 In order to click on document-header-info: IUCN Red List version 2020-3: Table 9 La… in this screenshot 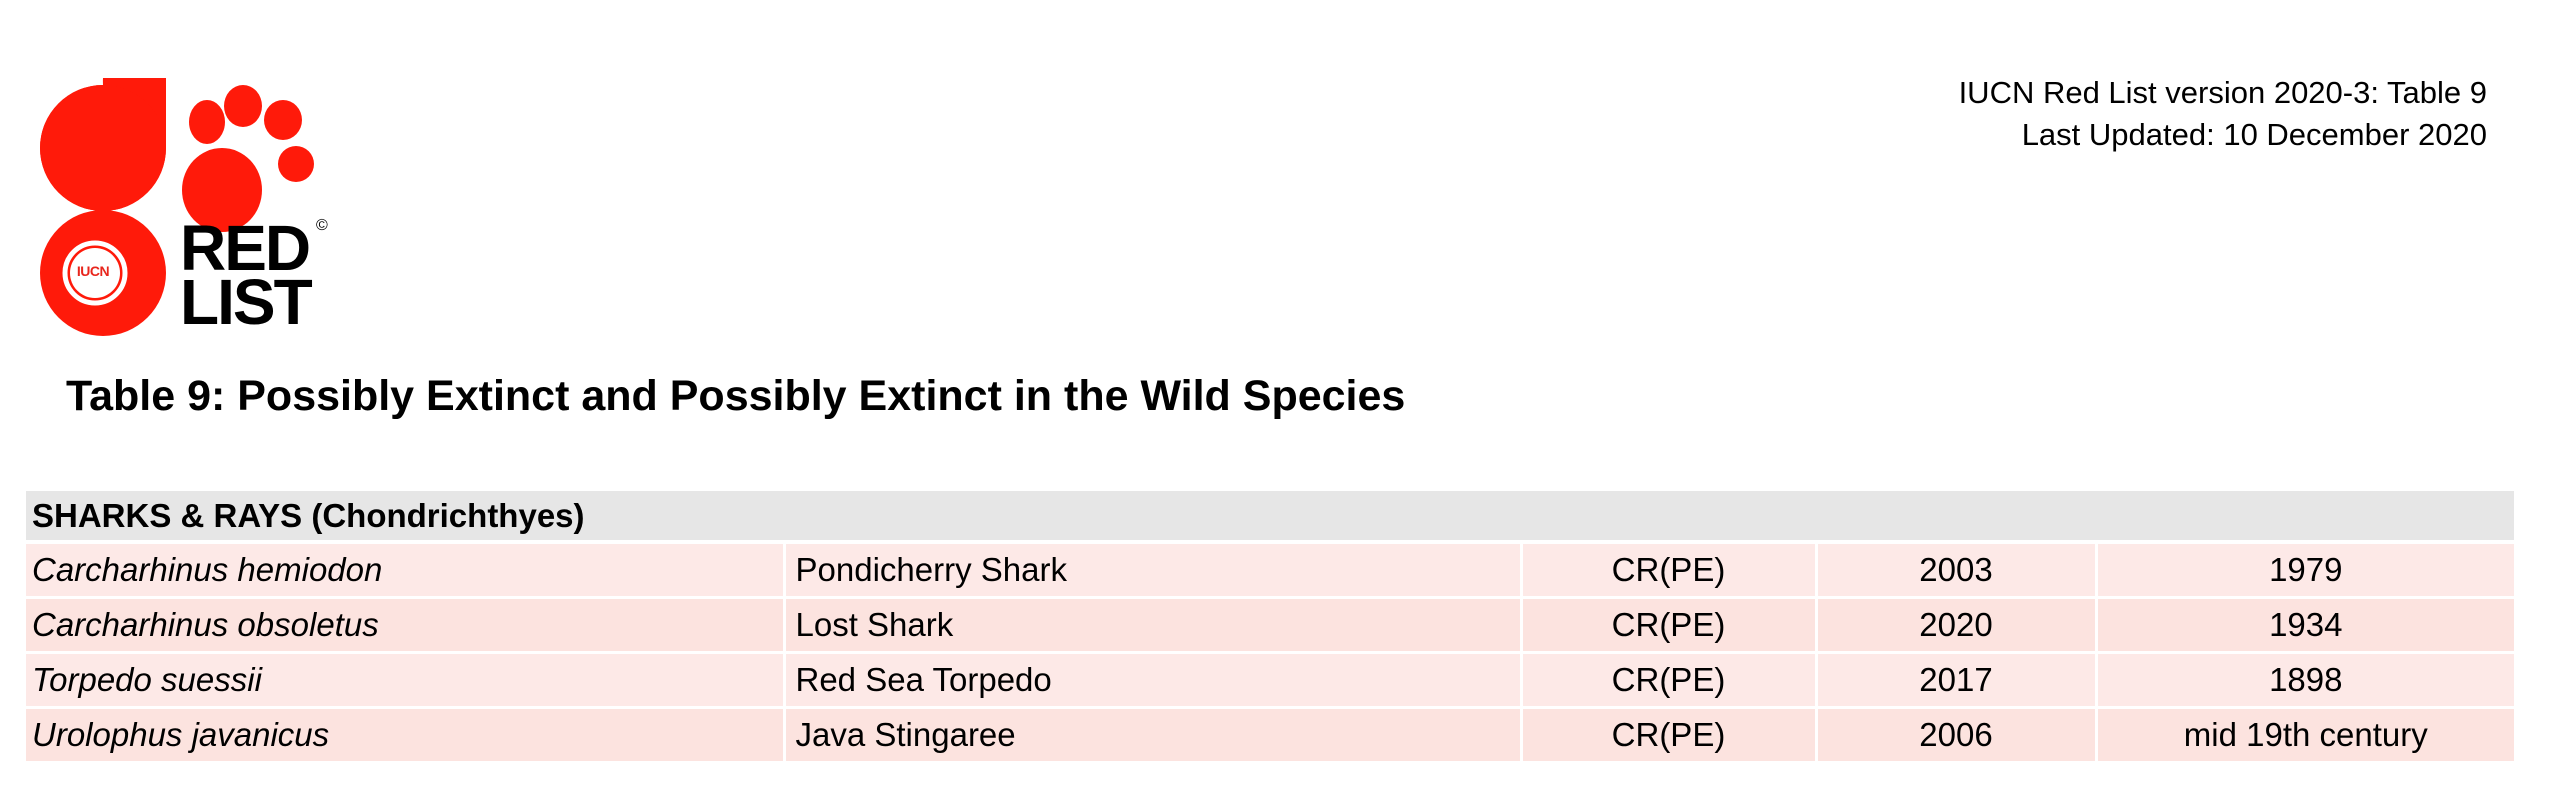, I will do `click(2223, 114)`.